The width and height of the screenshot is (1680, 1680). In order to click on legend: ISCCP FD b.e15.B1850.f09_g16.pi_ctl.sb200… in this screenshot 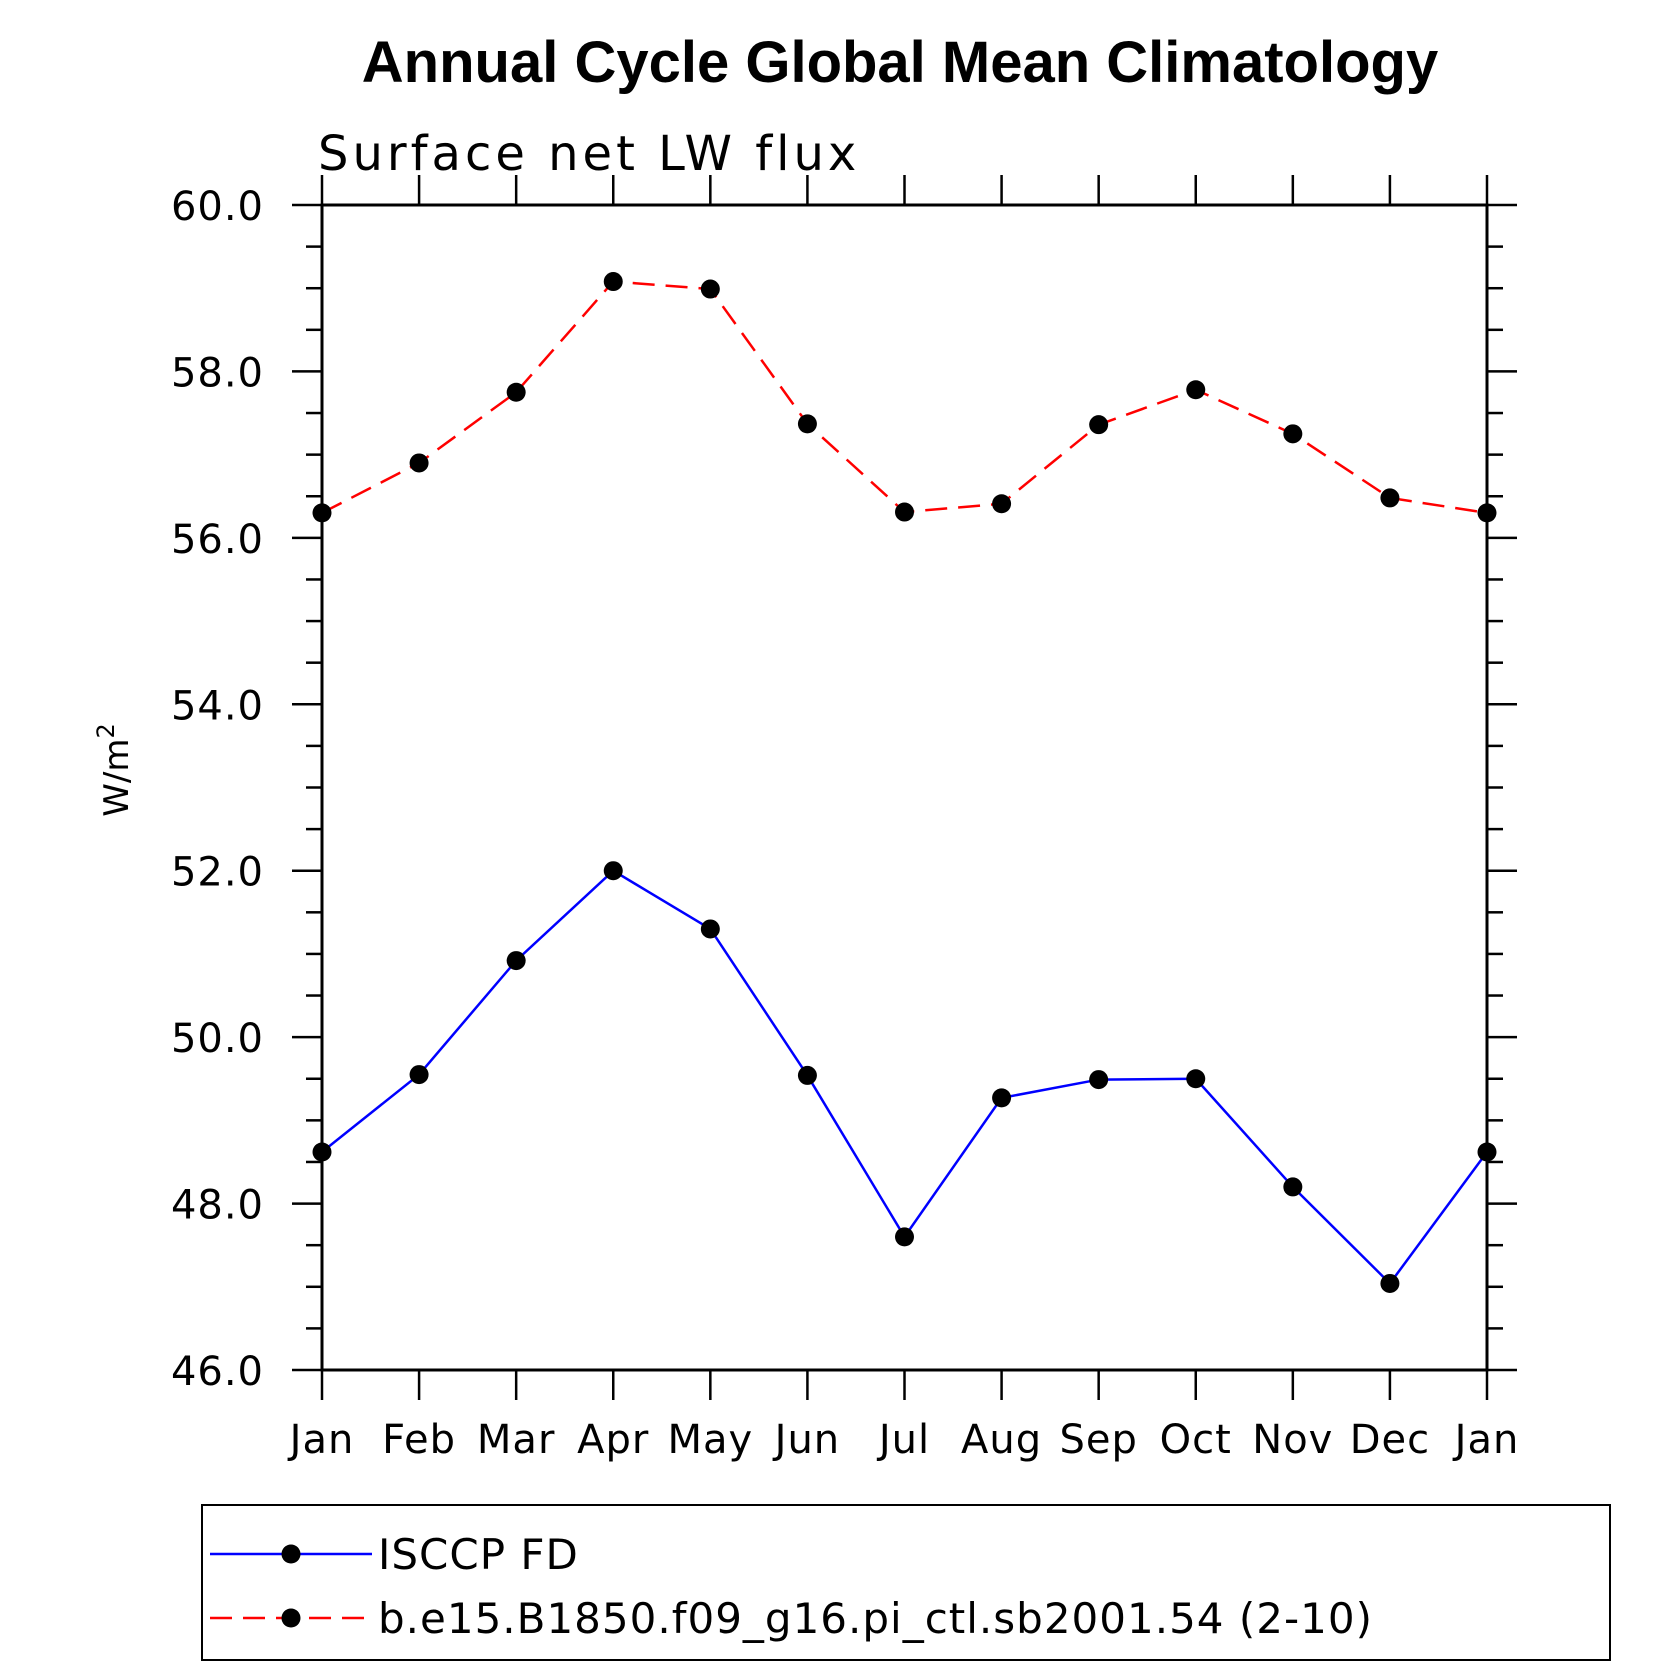, I will do `click(791, 1586)`.